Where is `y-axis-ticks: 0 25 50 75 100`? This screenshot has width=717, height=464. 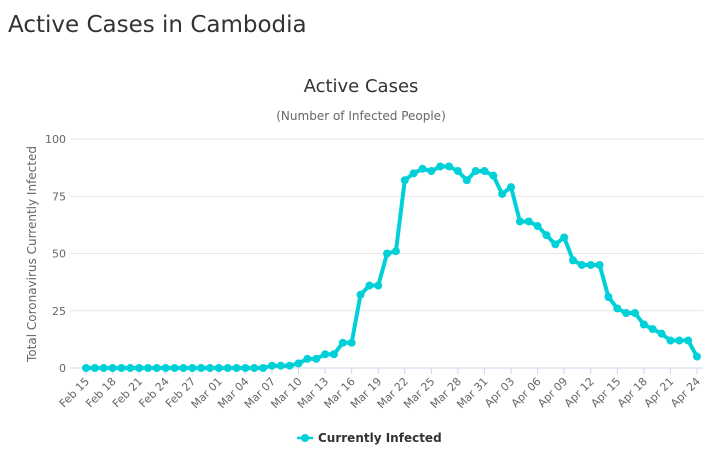
y-axis-ticks: 0 25 50 75 100 is located at coordinates (55, 254).